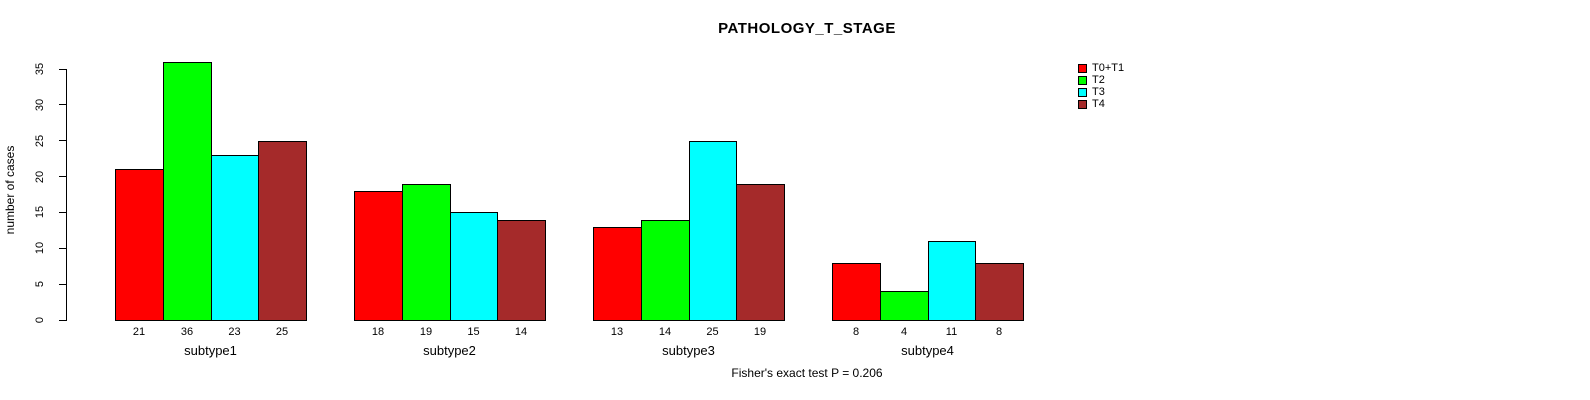 Image resolution: width=1590 pixels, height=400 pixels. I want to click on y-tick-label: 0, so click(40, 320).